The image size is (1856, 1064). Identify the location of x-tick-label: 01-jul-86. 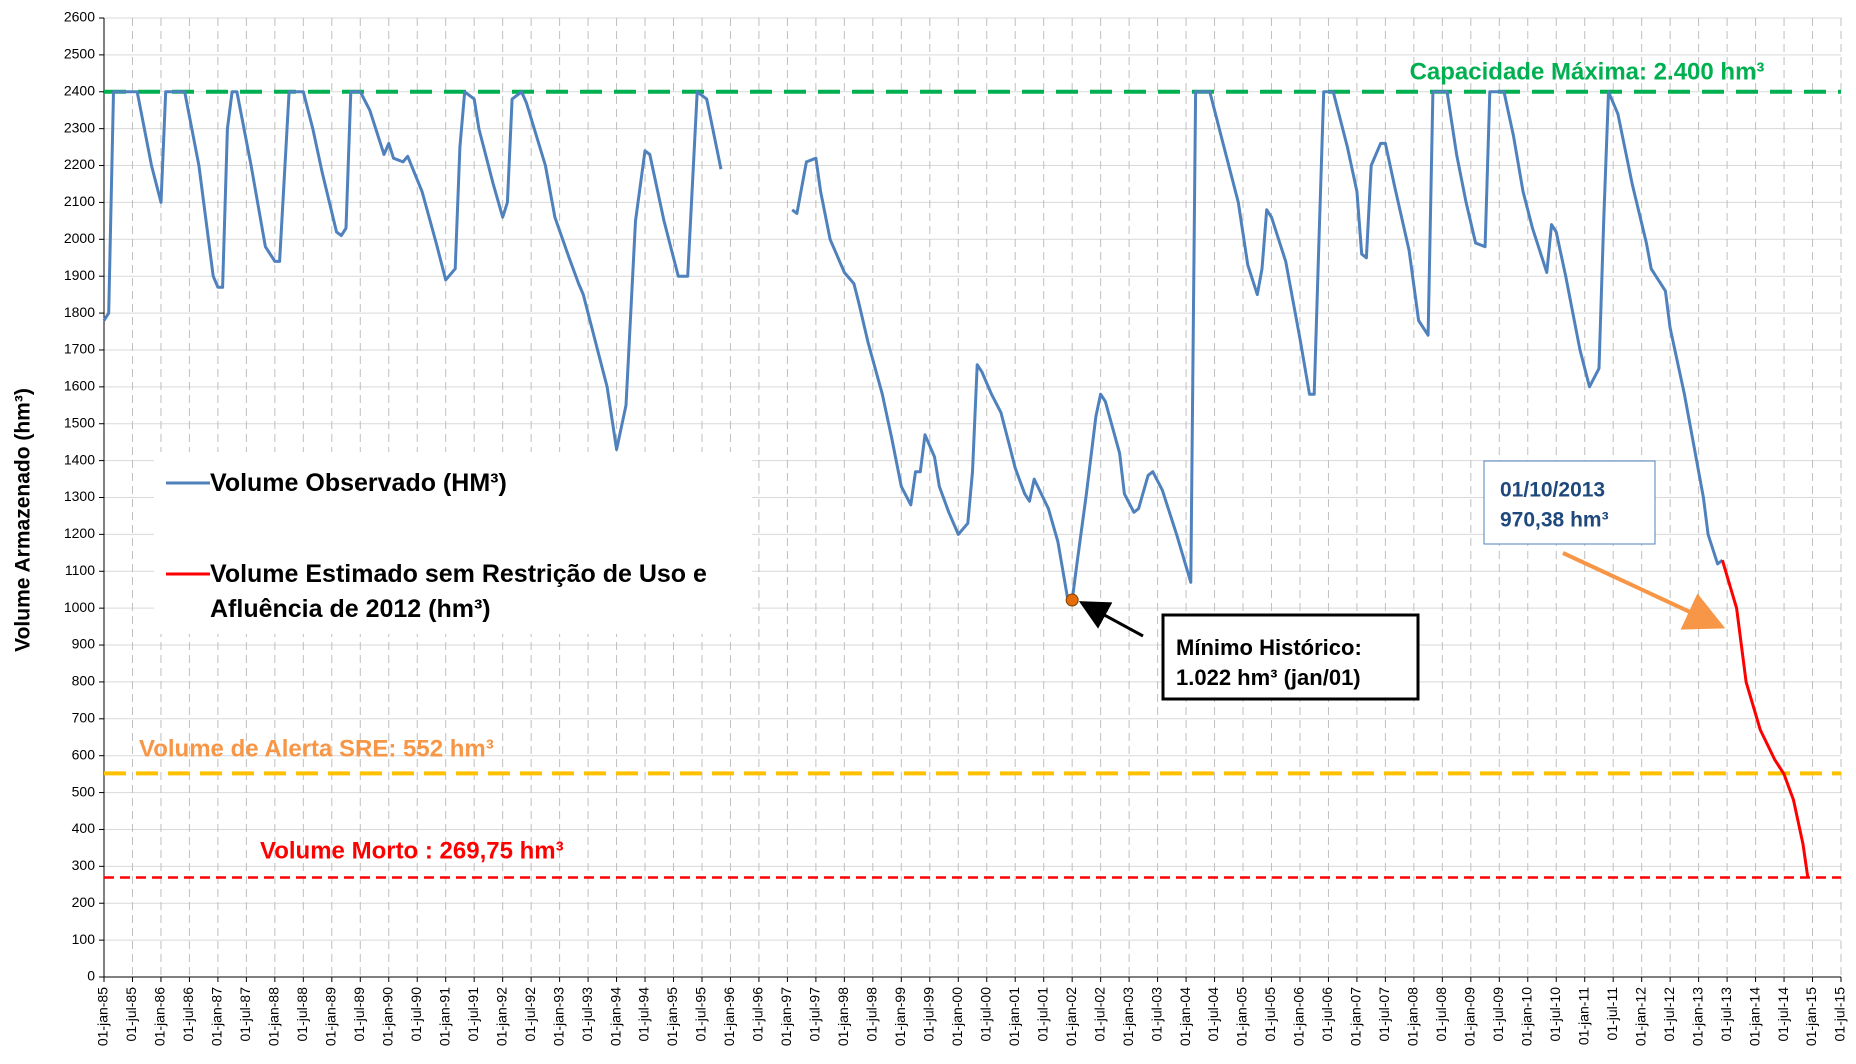
(188, 1014).